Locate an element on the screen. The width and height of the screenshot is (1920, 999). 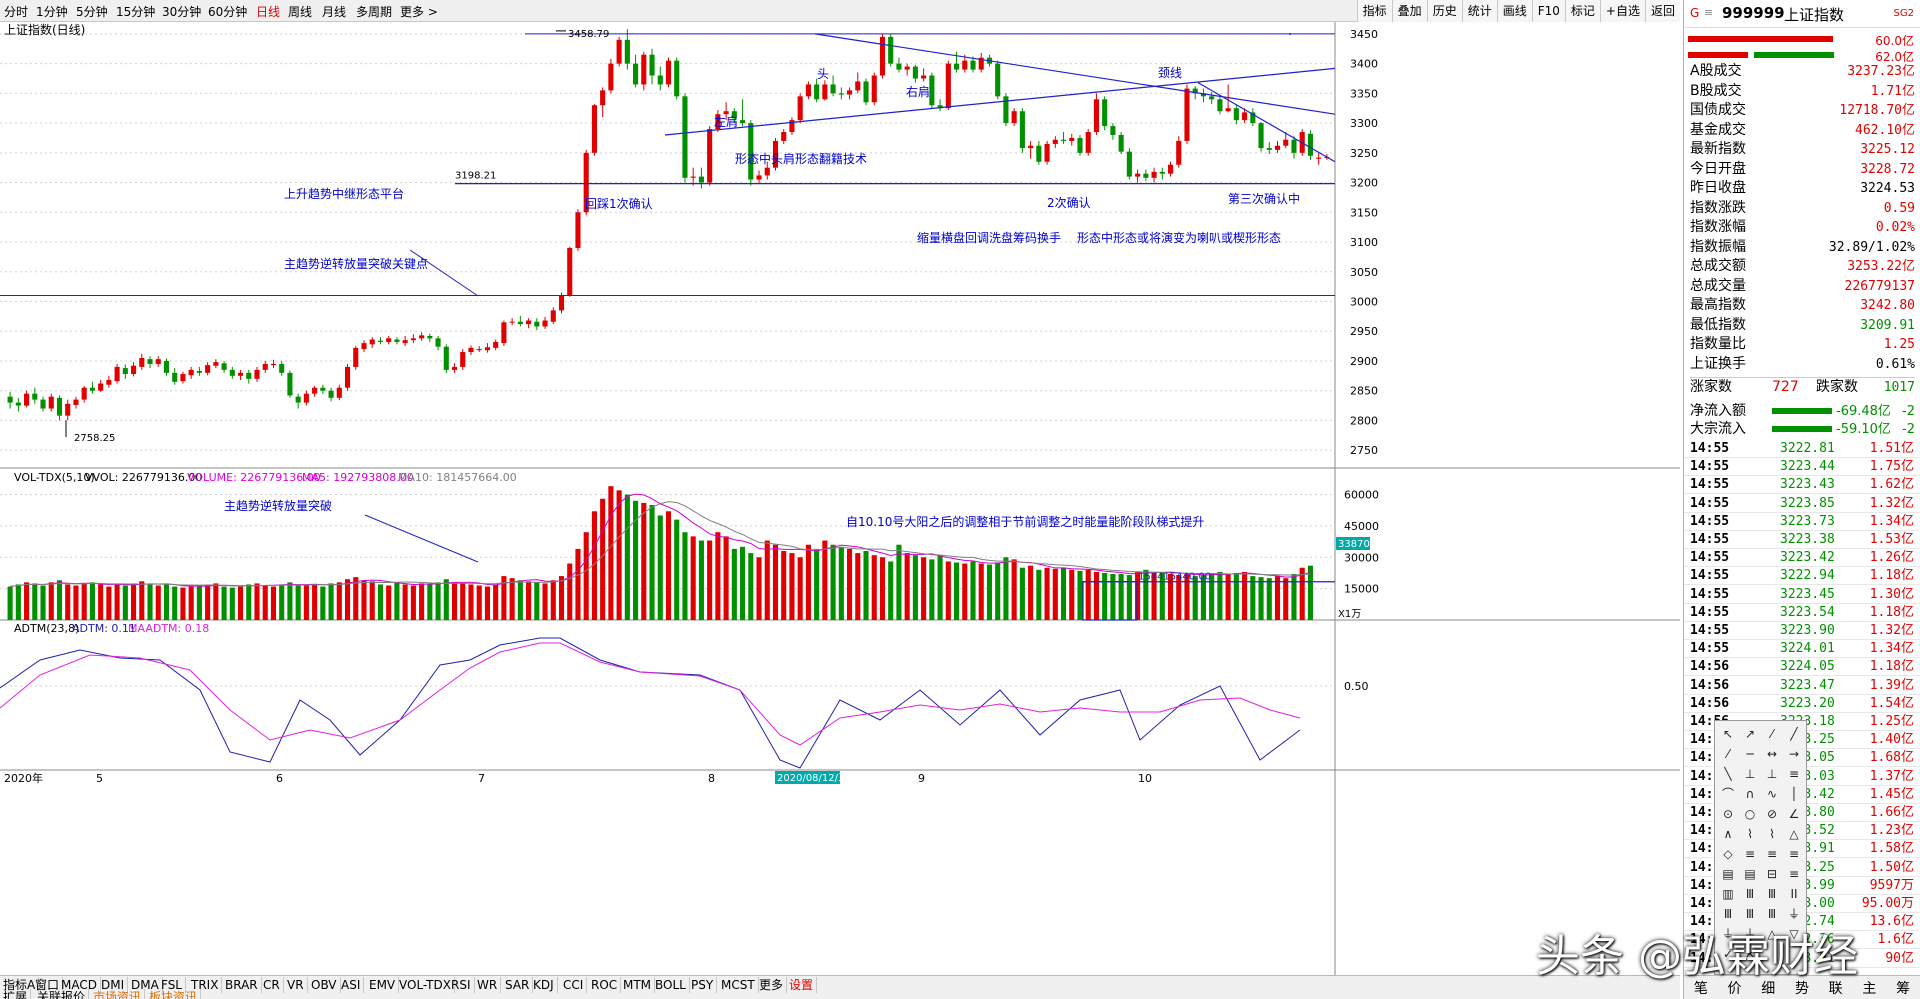
quote-tab-0: 笔 is located at coordinates (1700, 988).